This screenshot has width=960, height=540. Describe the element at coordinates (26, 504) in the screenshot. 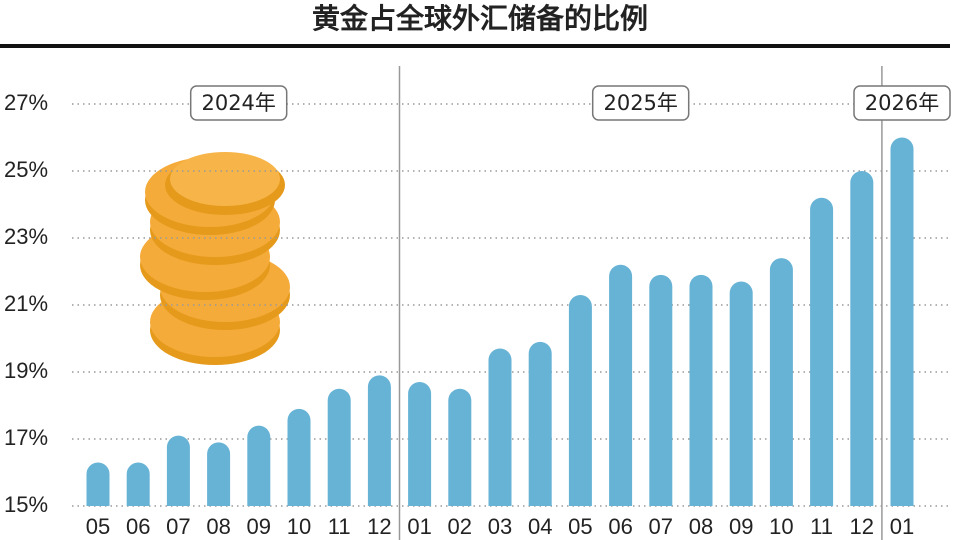

I see `y-tick-label: 15%` at that location.